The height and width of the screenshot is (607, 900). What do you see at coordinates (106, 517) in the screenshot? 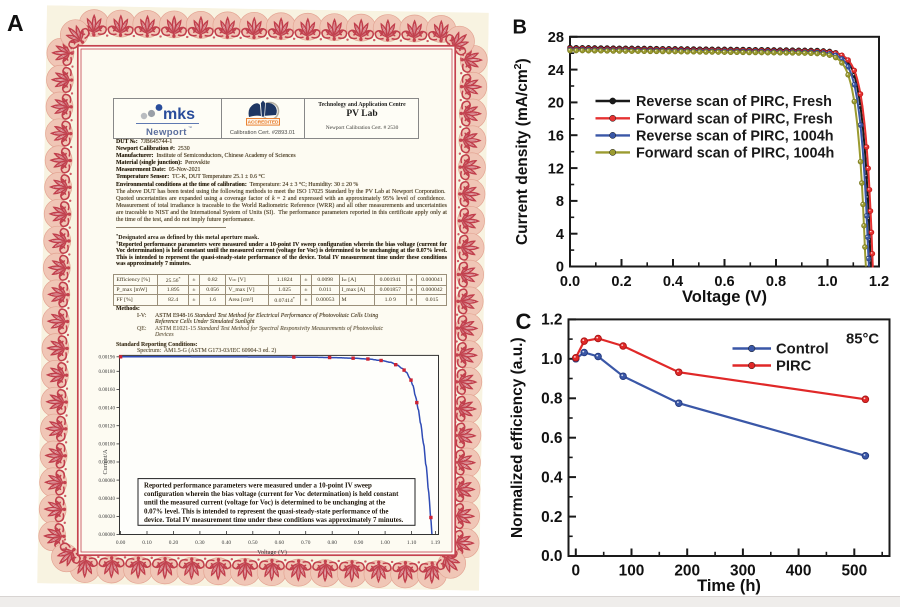
I see `svg-text: 0.00020` at bounding box center [106, 517].